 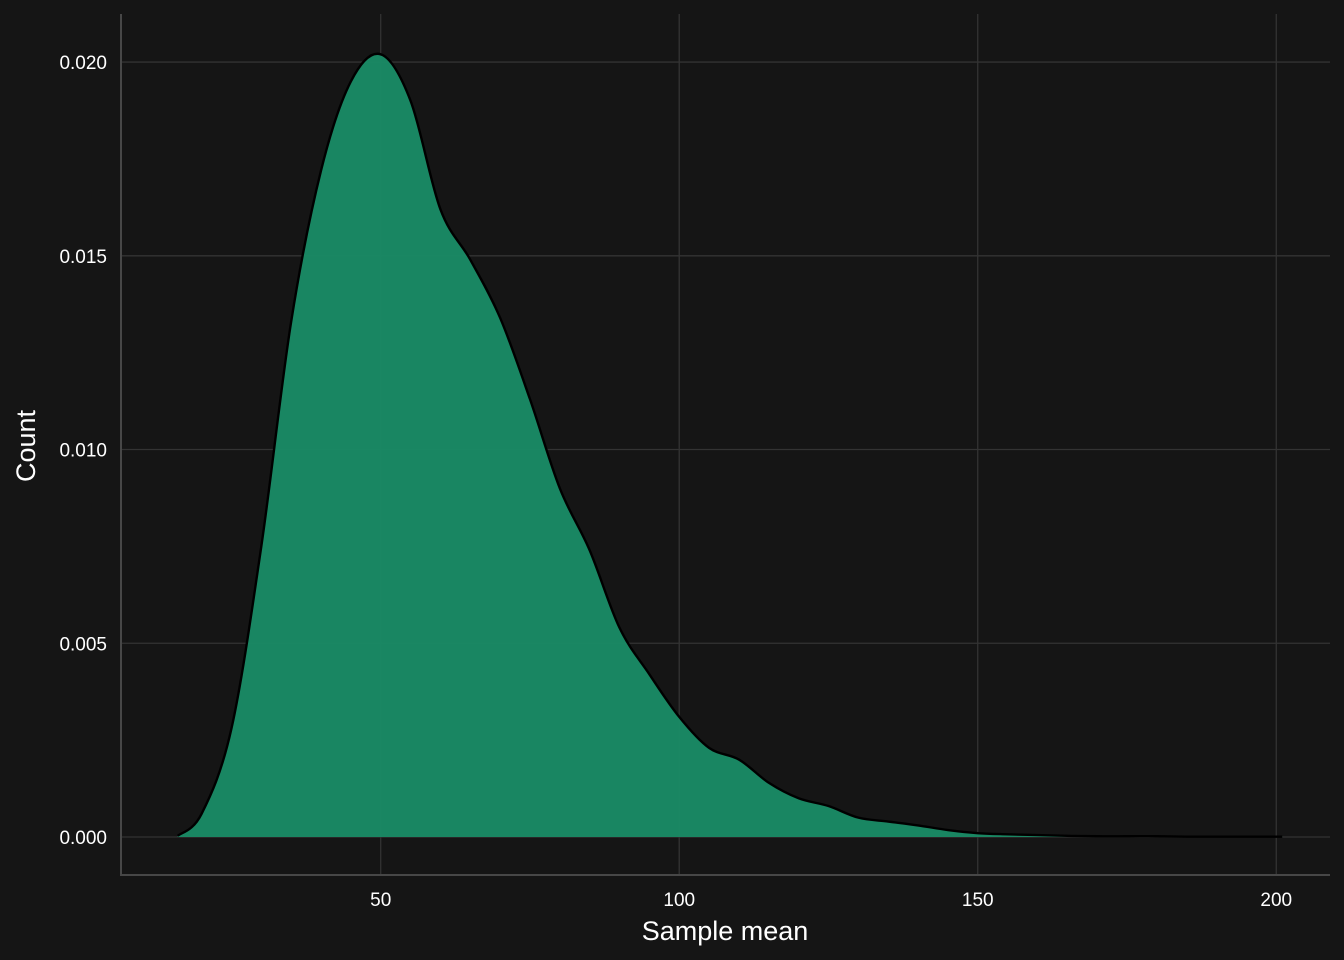 What do you see at coordinates (83, 451) in the screenshot?
I see `y-tick-label-0.010: 0.010` at bounding box center [83, 451].